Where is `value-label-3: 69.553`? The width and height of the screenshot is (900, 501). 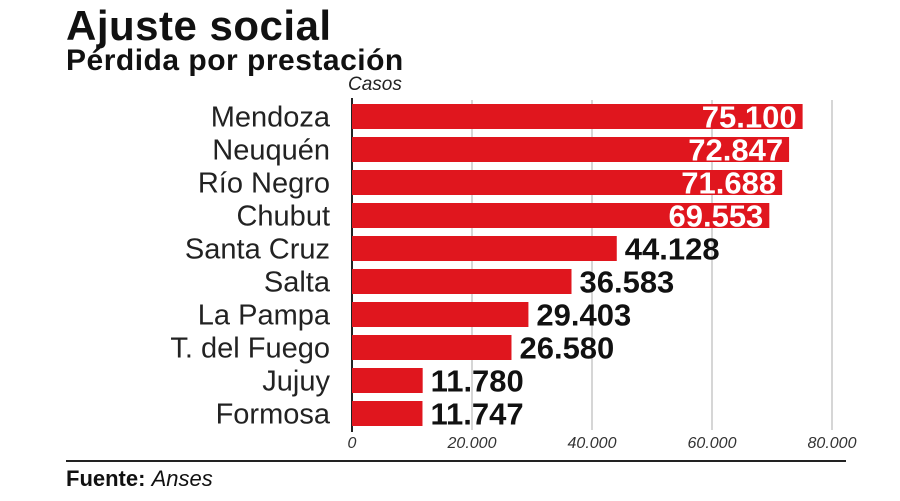
value-label-3: 69.553 is located at coordinates (715, 216).